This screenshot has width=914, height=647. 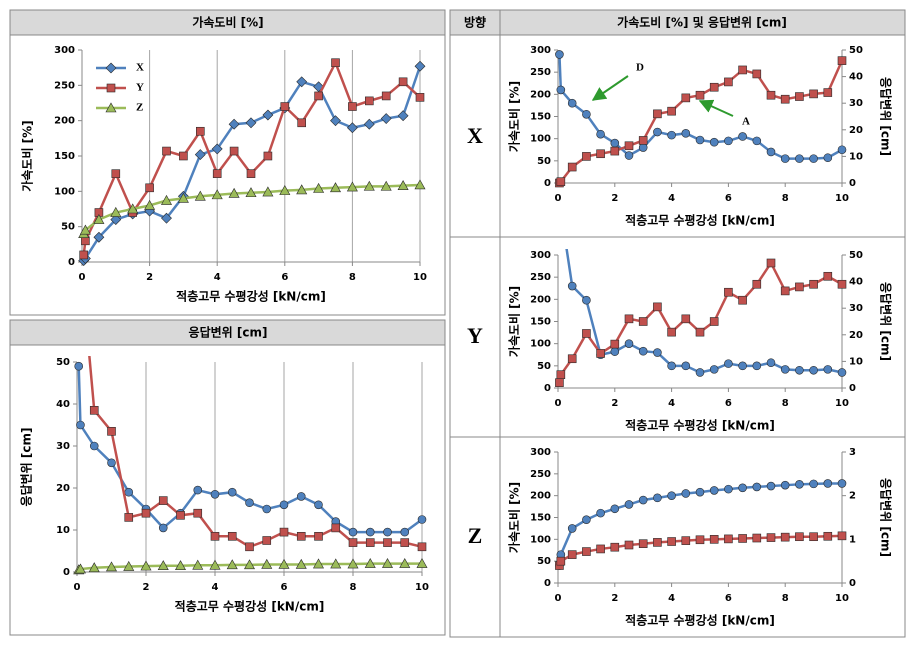 What do you see at coordinates (540, 50) in the screenshot?
I see `y-tick-label: 300` at bounding box center [540, 50].